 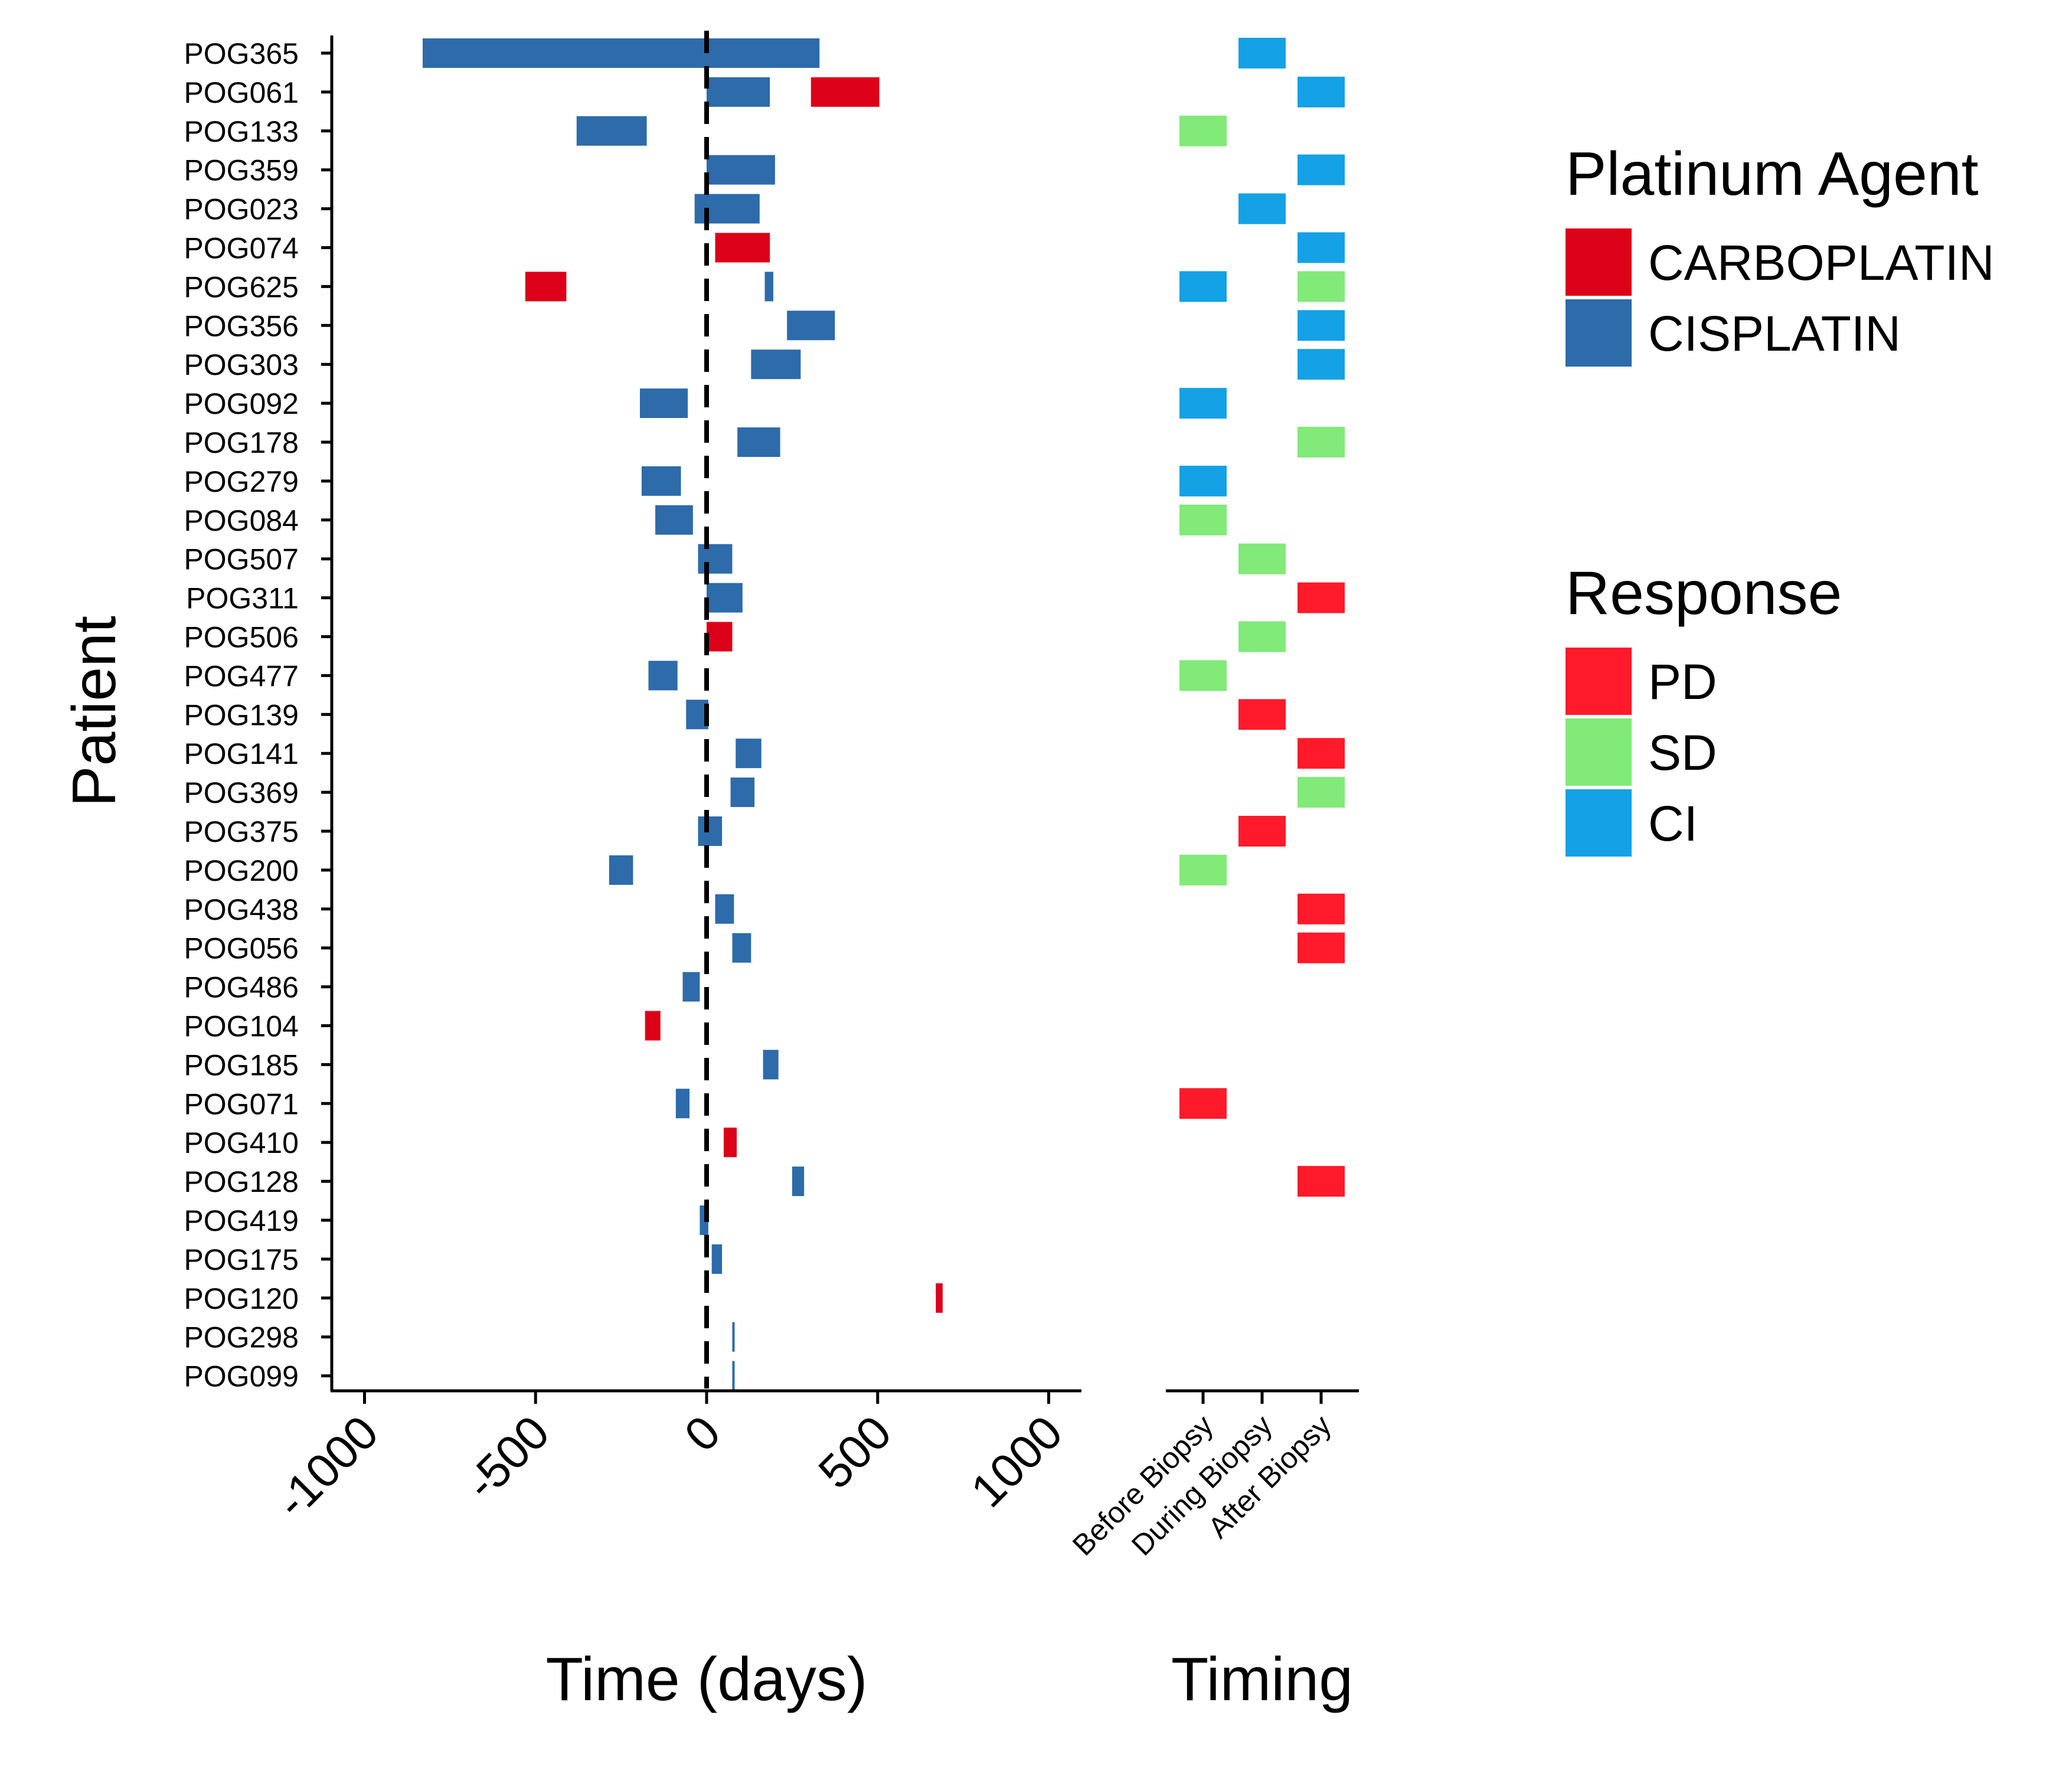 I want to click on timing-cell-pog311-after-biopsy, so click(x=1322, y=597).